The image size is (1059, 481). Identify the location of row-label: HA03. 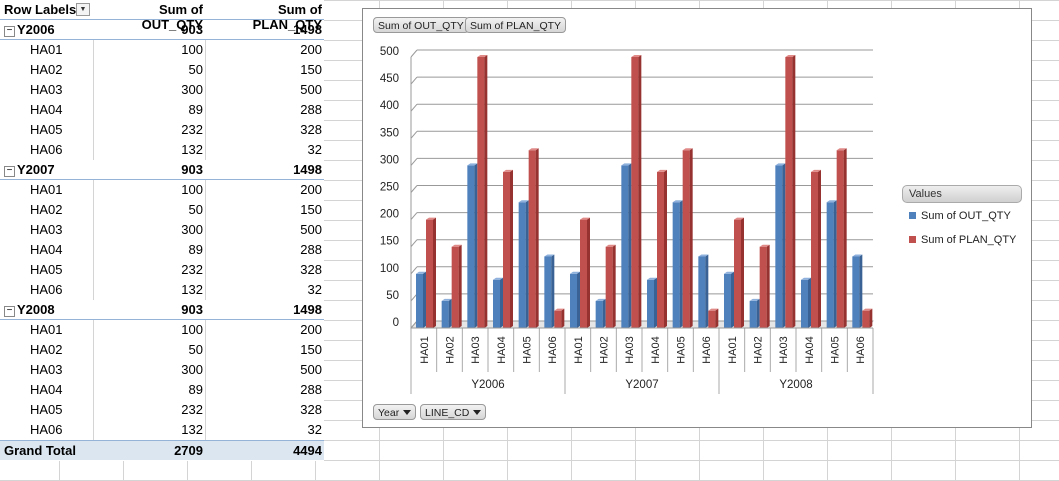
(46, 369).